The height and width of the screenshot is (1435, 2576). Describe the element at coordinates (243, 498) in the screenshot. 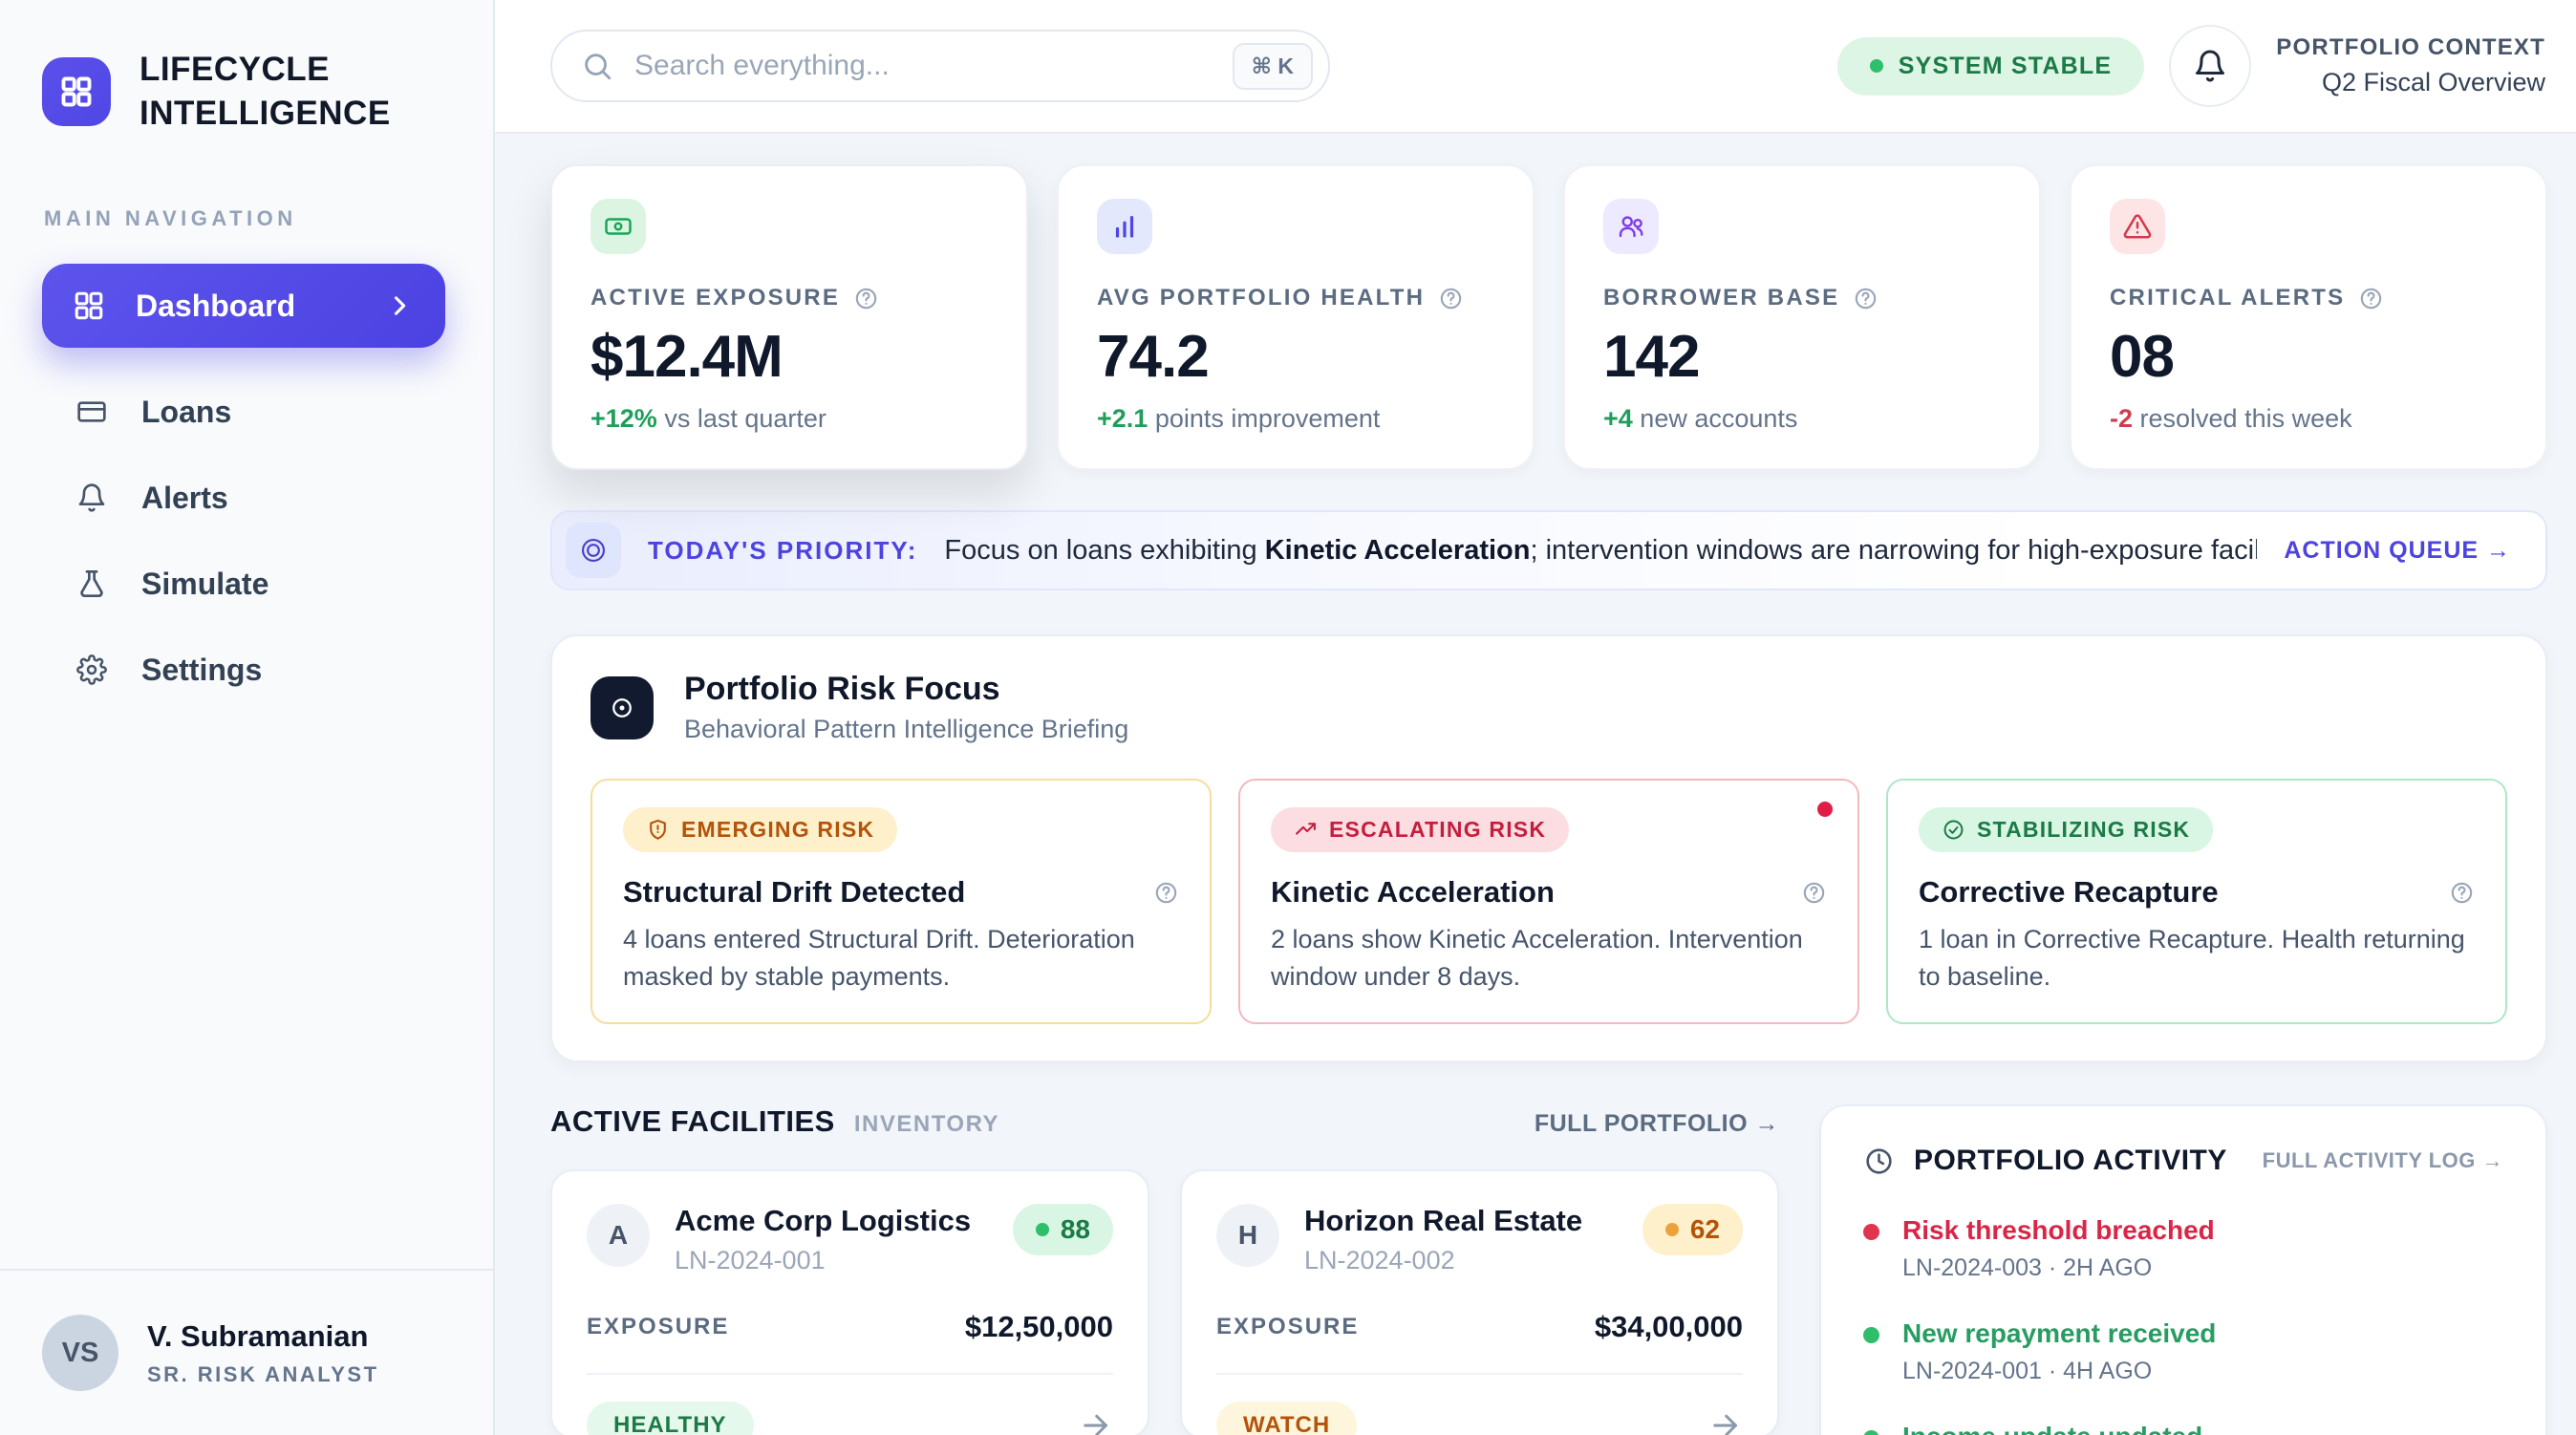

I see `sidebar-item-alerts: Alerts` at that location.